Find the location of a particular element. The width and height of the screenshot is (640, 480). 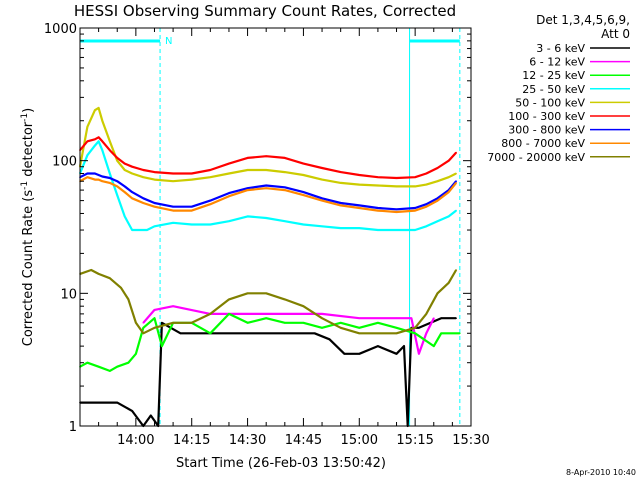

legend-entry-label: 6 - 12 keV is located at coordinates (557, 62).